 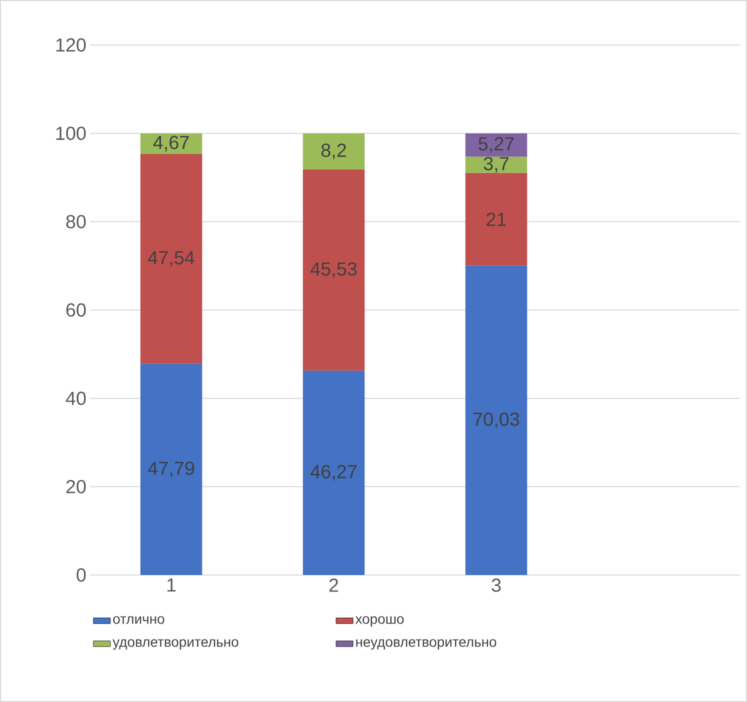 I want to click on legend-label: неудовлетворительно, so click(x=426, y=644).